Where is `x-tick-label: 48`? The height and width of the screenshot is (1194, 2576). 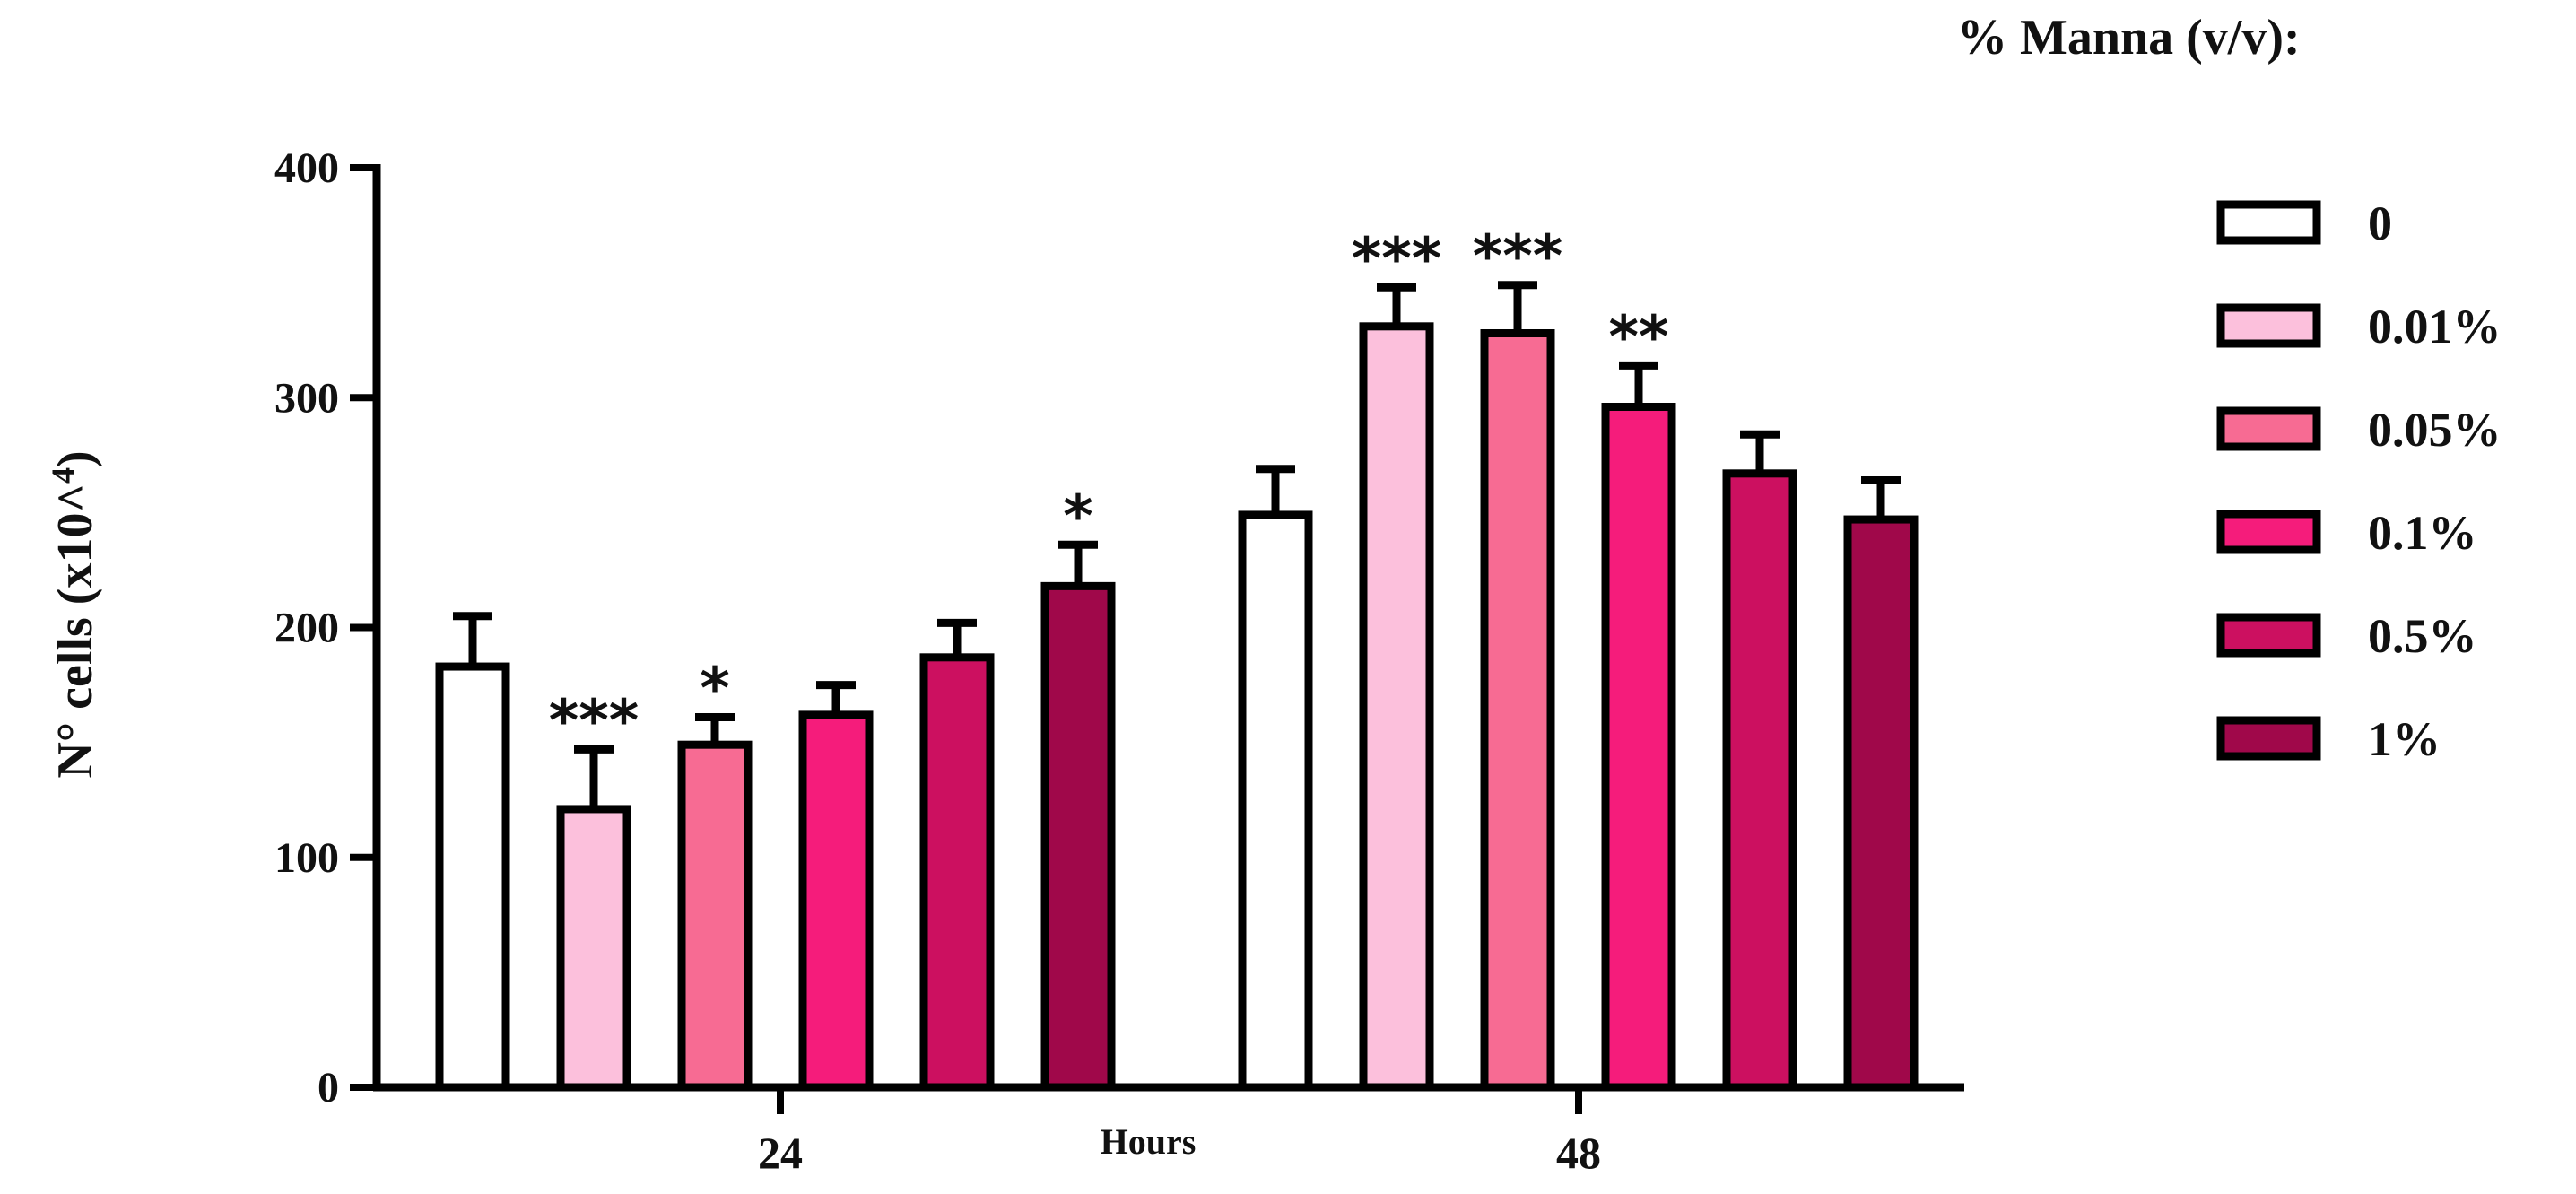 x-tick-label: 48 is located at coordinates (1578, 1153).